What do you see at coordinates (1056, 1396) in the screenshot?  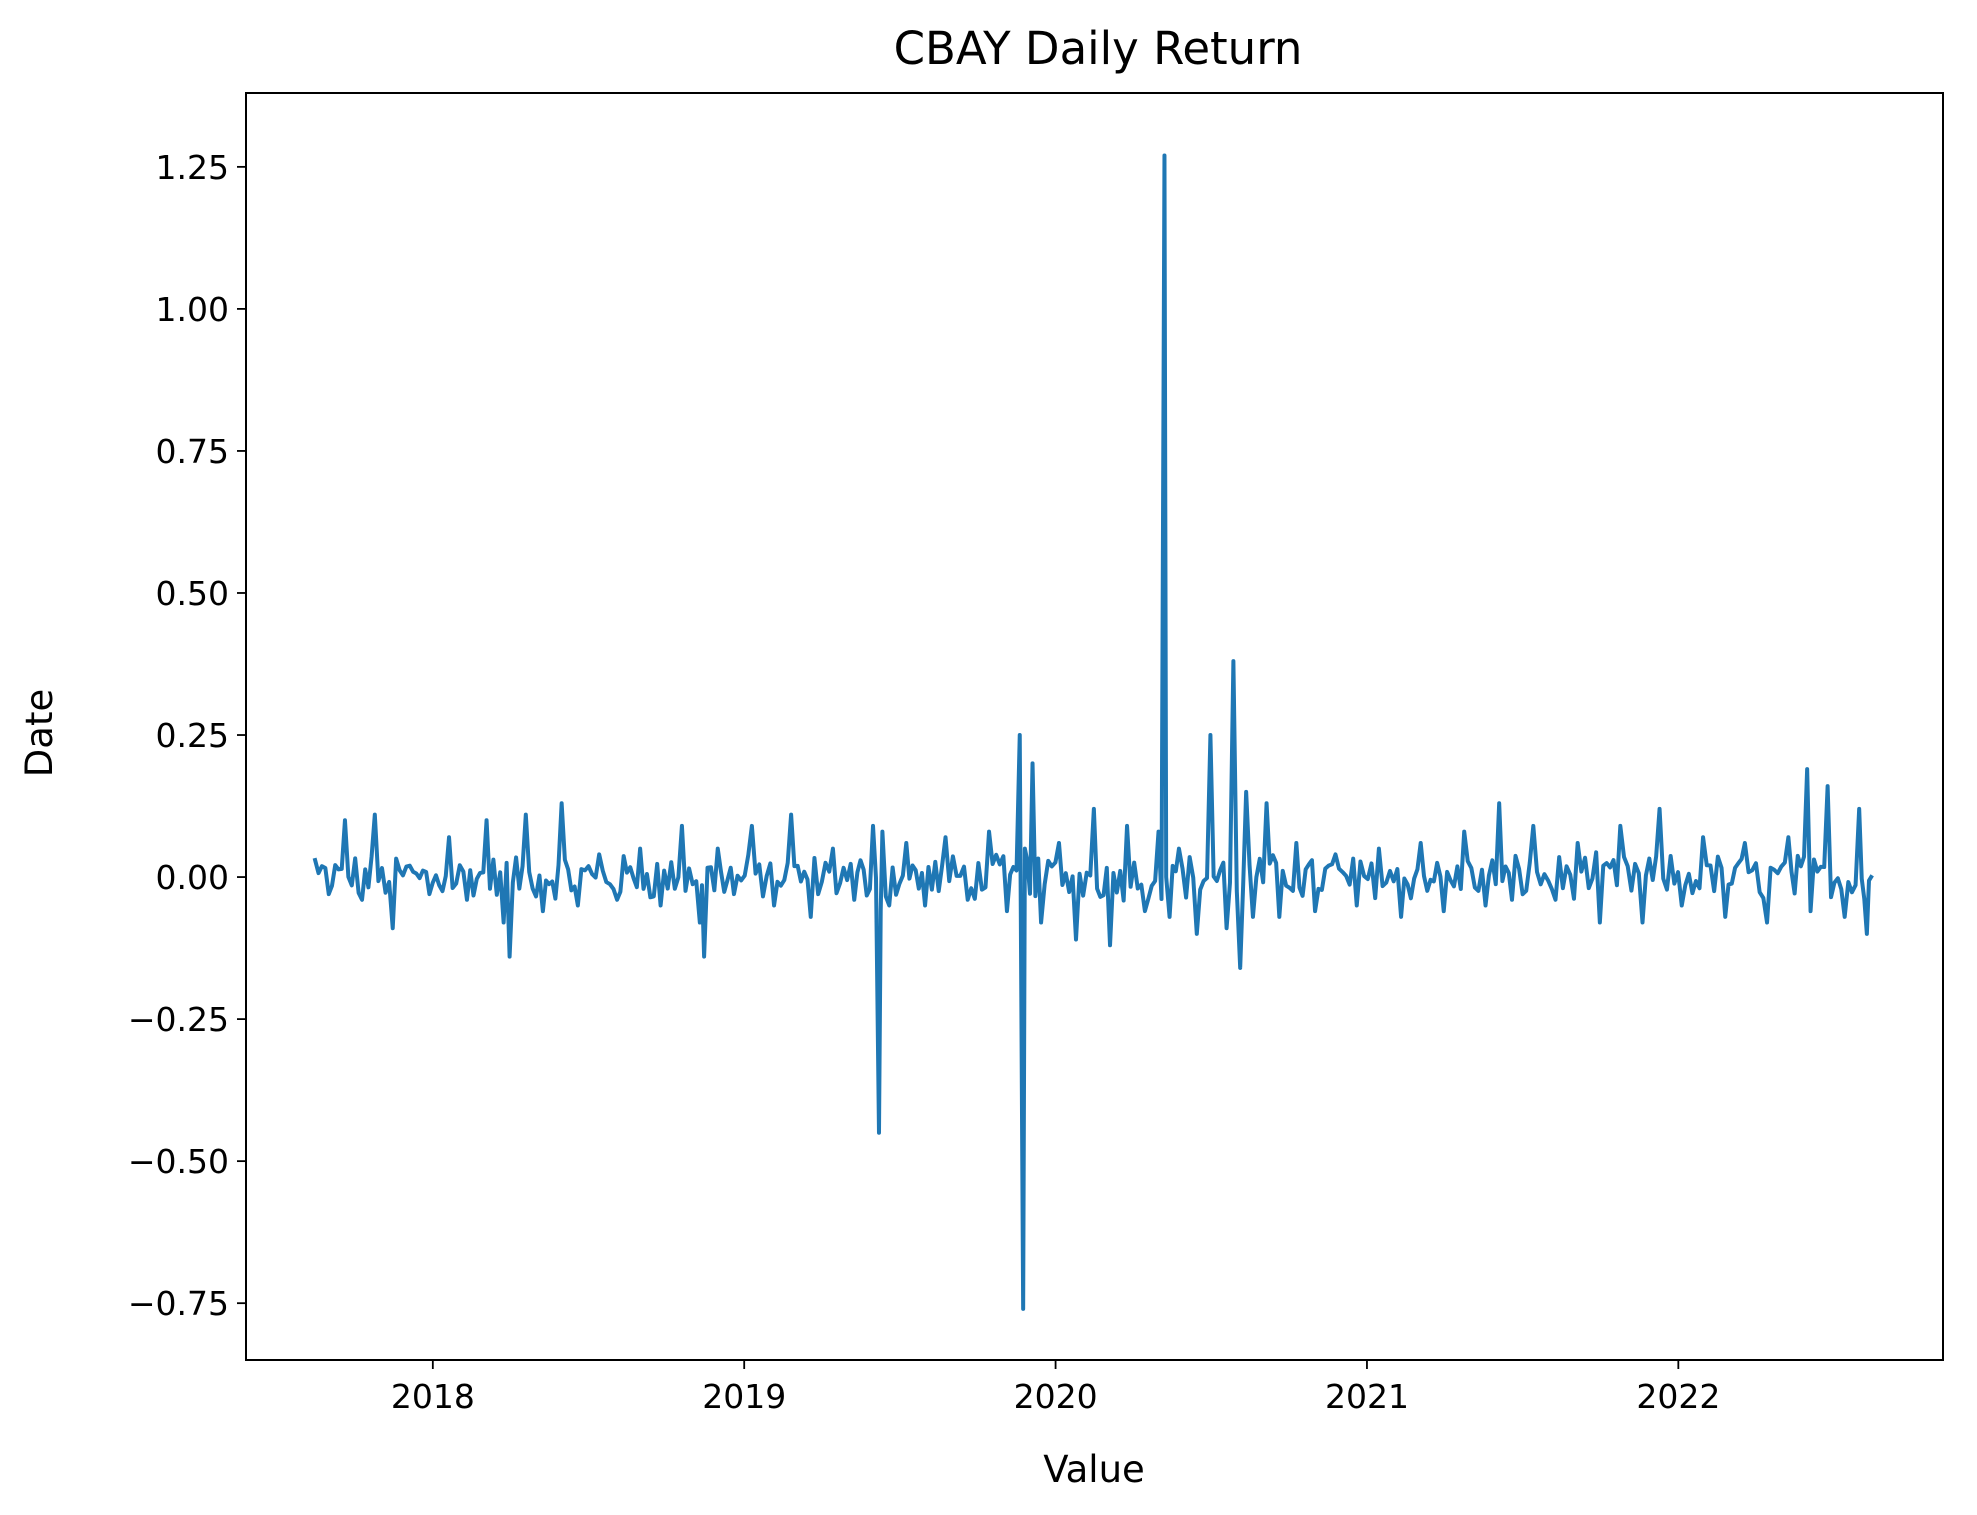 I see `x-tick-label: 2020` at bounding box center [1056, 1396].